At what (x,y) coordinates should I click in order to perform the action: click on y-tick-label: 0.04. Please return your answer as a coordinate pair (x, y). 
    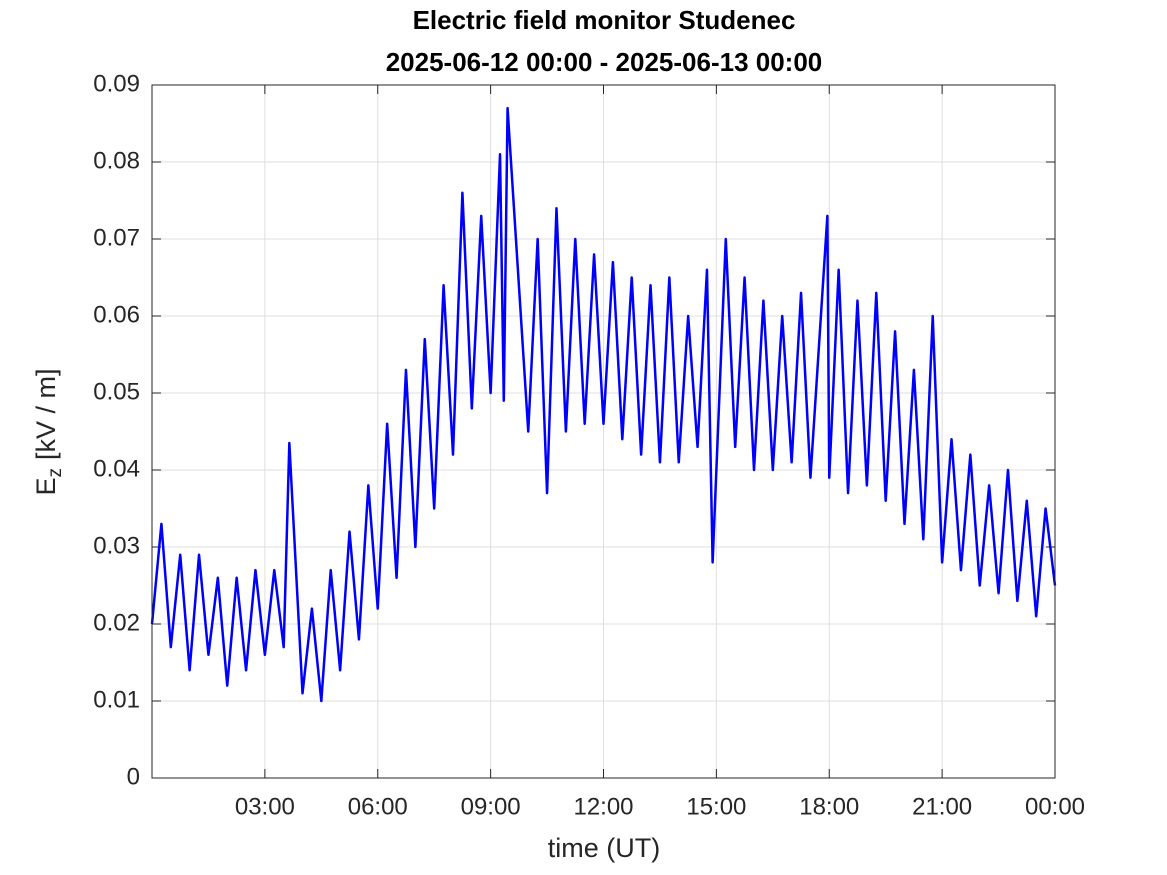
    Looking at the image, I should click on (116, 468).